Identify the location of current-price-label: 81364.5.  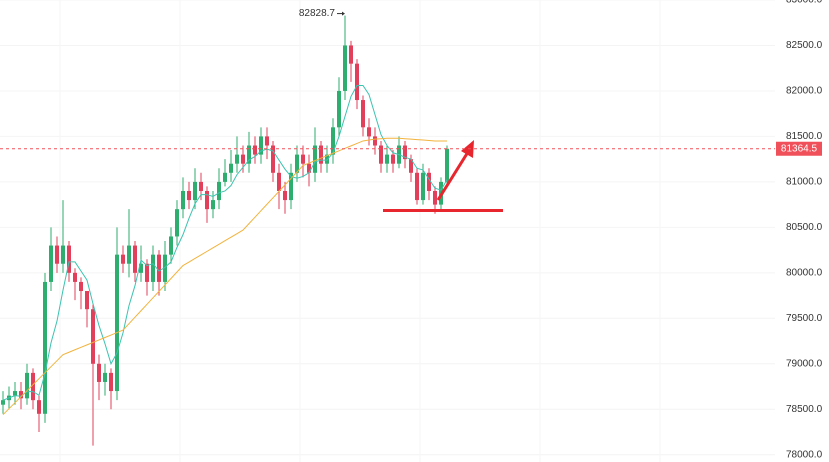
(799, 148).